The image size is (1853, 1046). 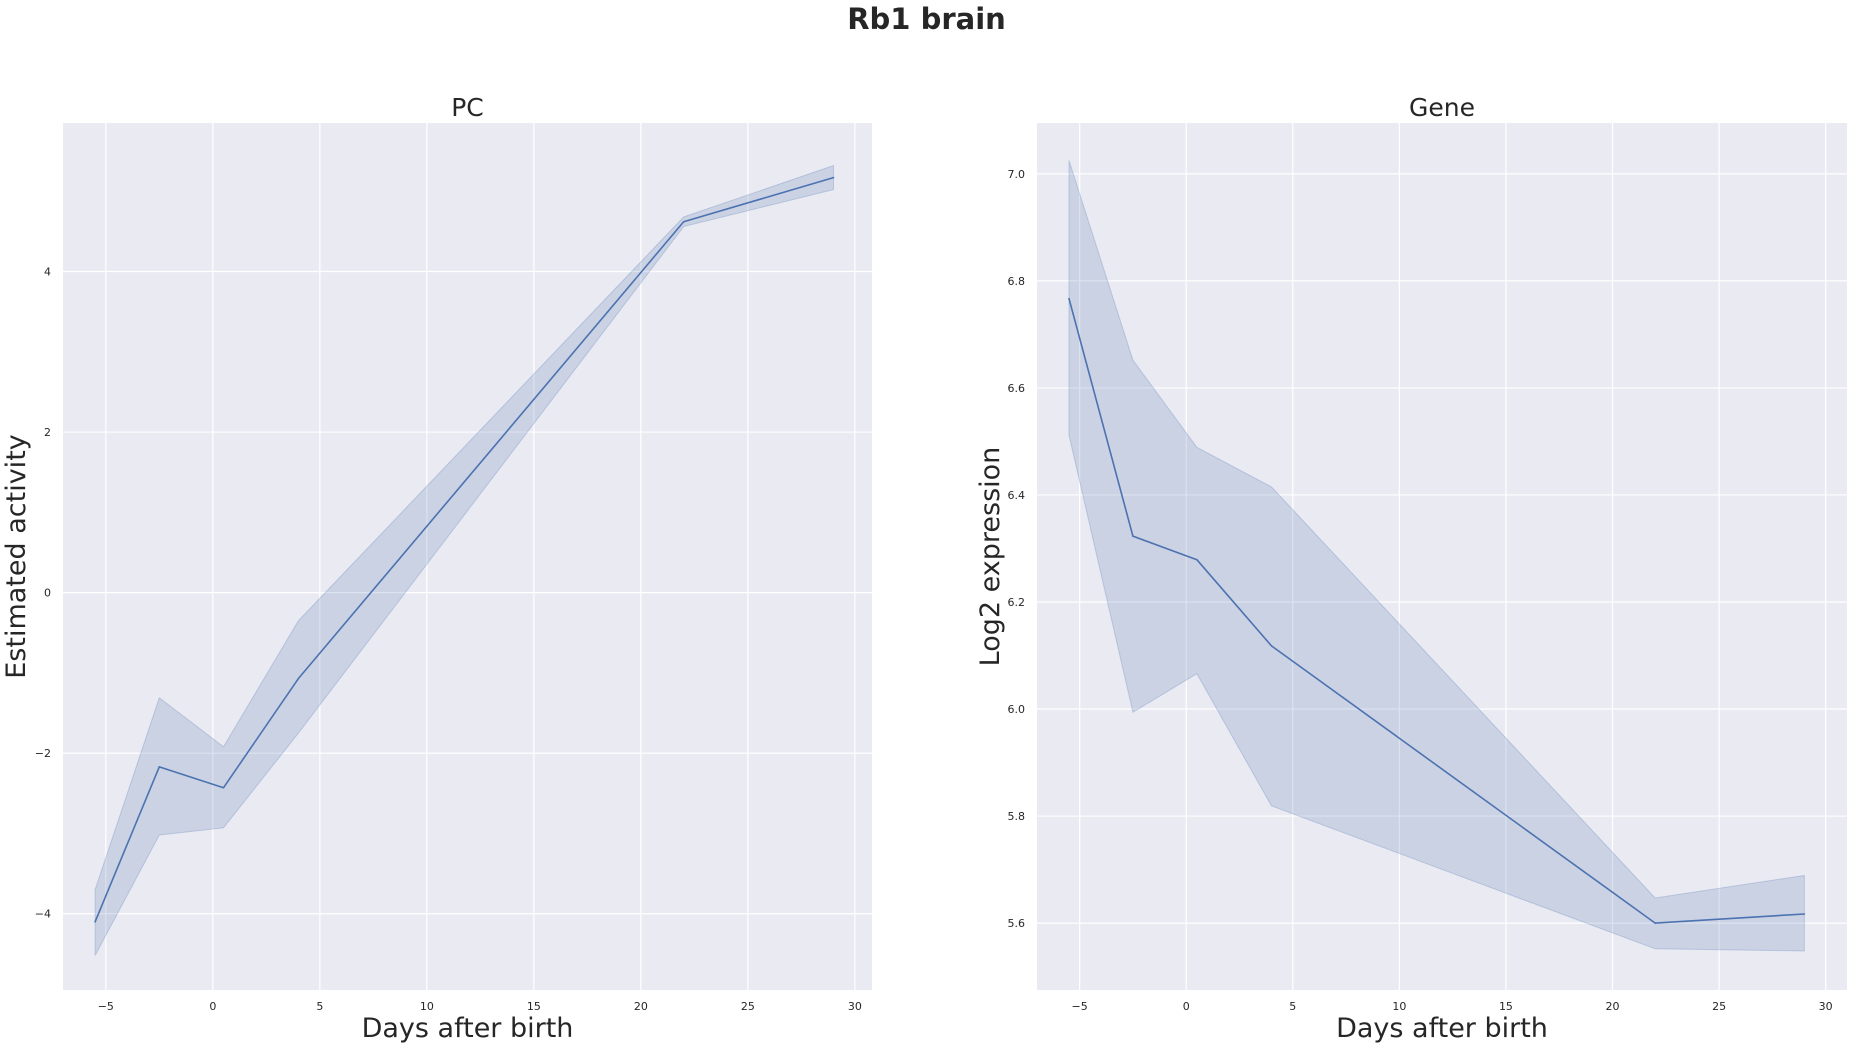 What do you see at coordinates (467, 107) in the screenshot?
I see `panel-title: PC` at bounding box center [467, 107].